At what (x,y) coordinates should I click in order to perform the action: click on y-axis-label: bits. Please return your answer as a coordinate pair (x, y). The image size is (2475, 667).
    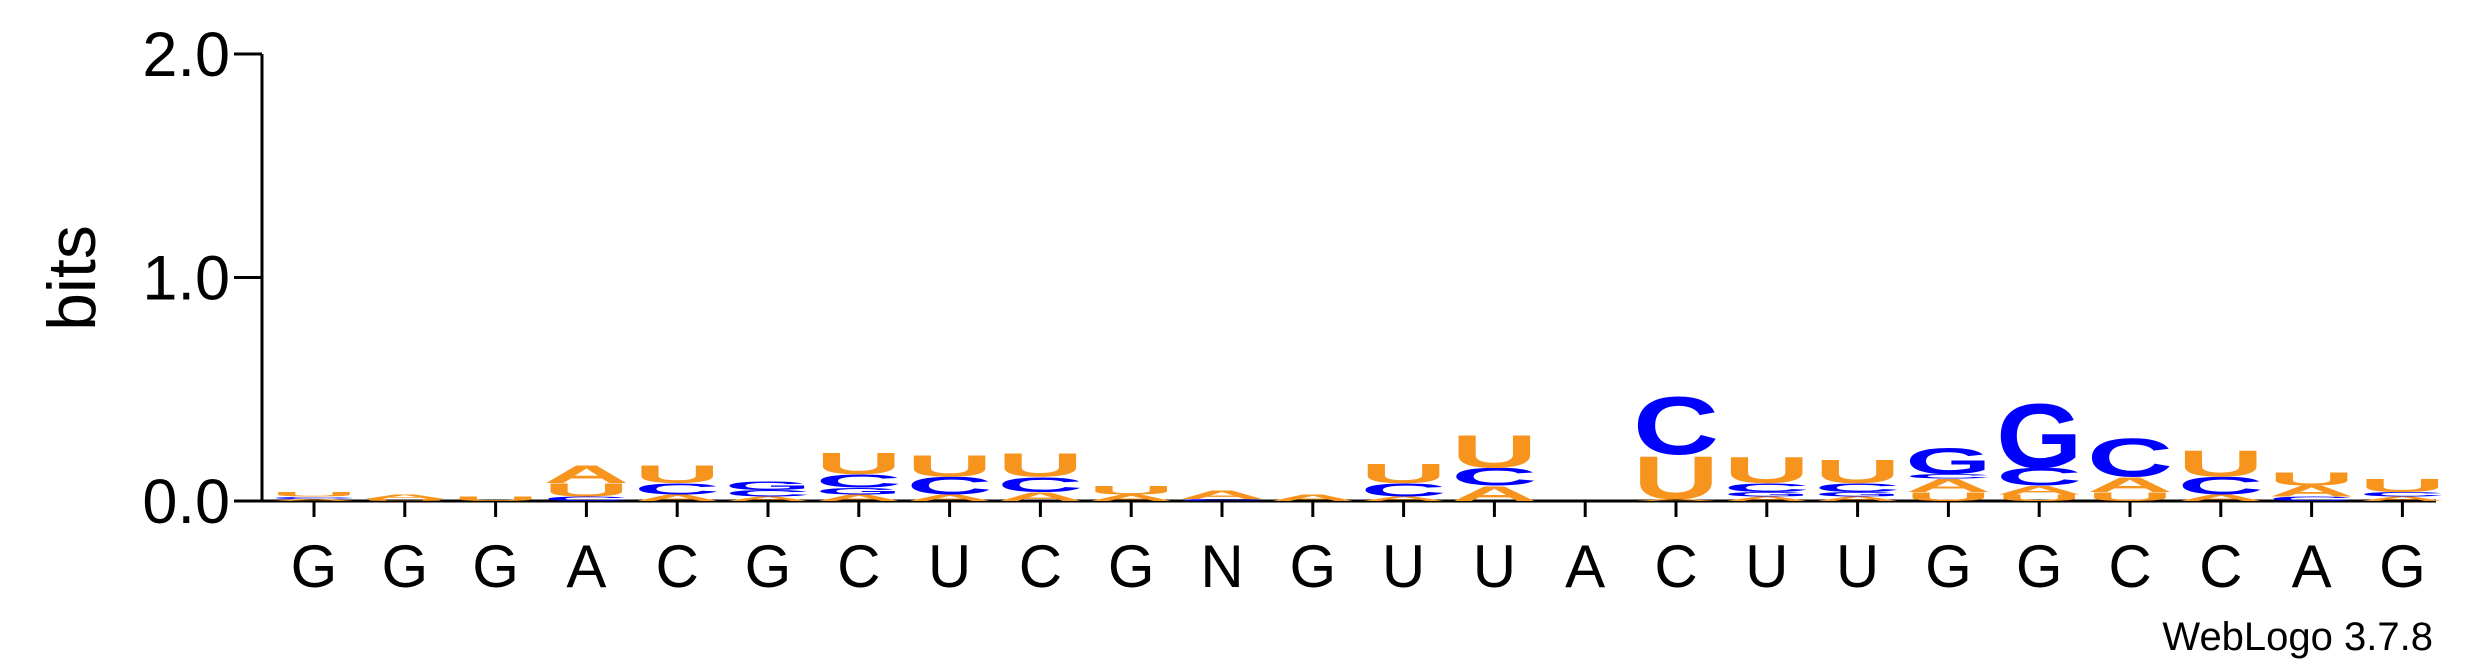
    Looking at the image, I should click on (72, 278).